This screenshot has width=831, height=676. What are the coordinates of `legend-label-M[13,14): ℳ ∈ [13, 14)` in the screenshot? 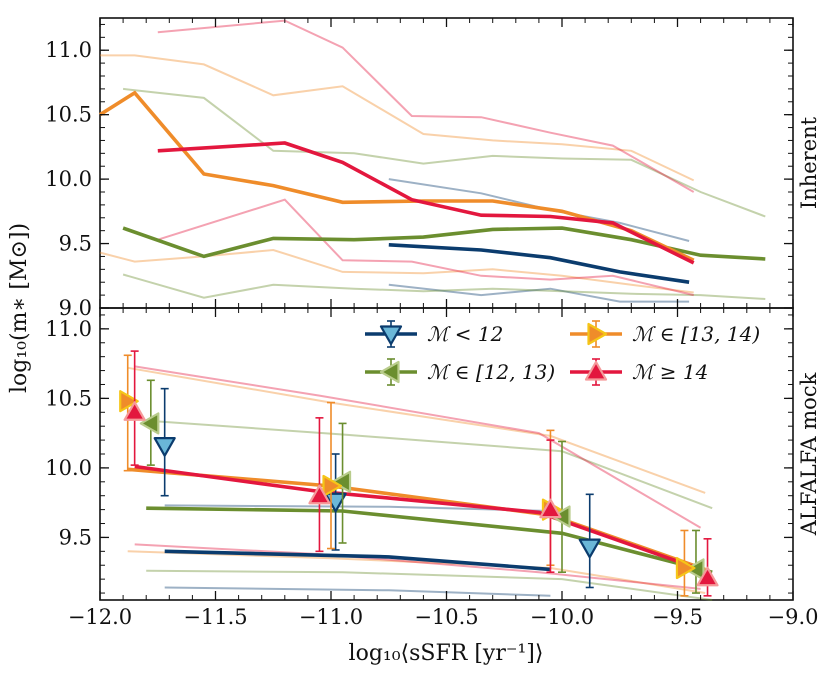 It's located at (696, 334).